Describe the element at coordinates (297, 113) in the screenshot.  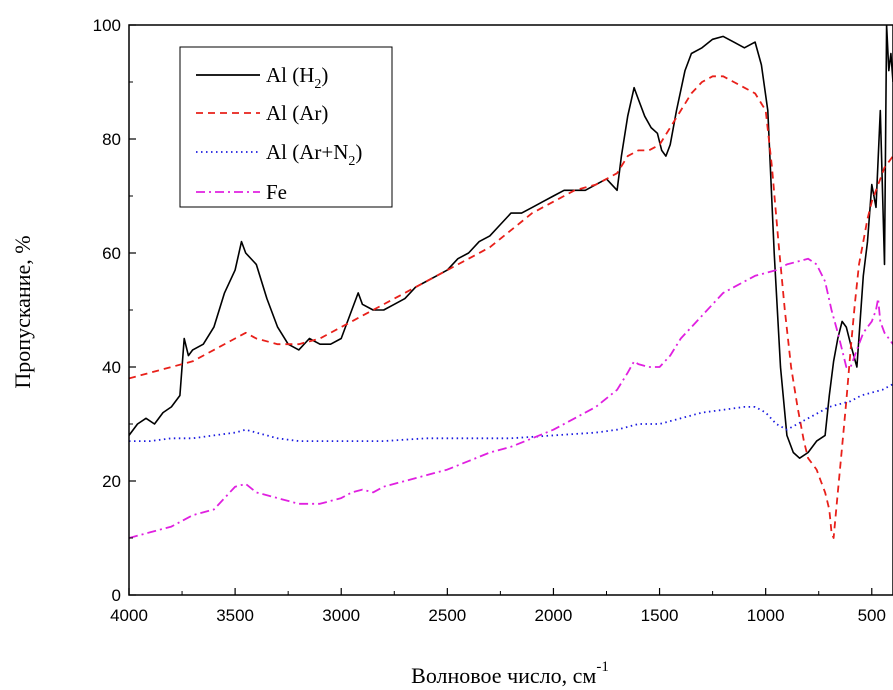
I see `legend-label-1: Al (Ar)` at that location.